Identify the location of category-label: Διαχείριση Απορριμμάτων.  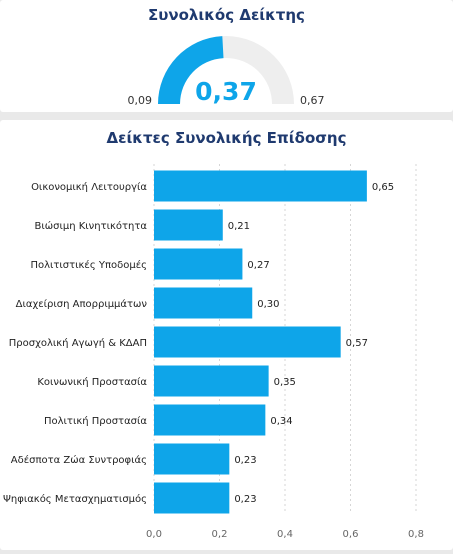
(82, 304).